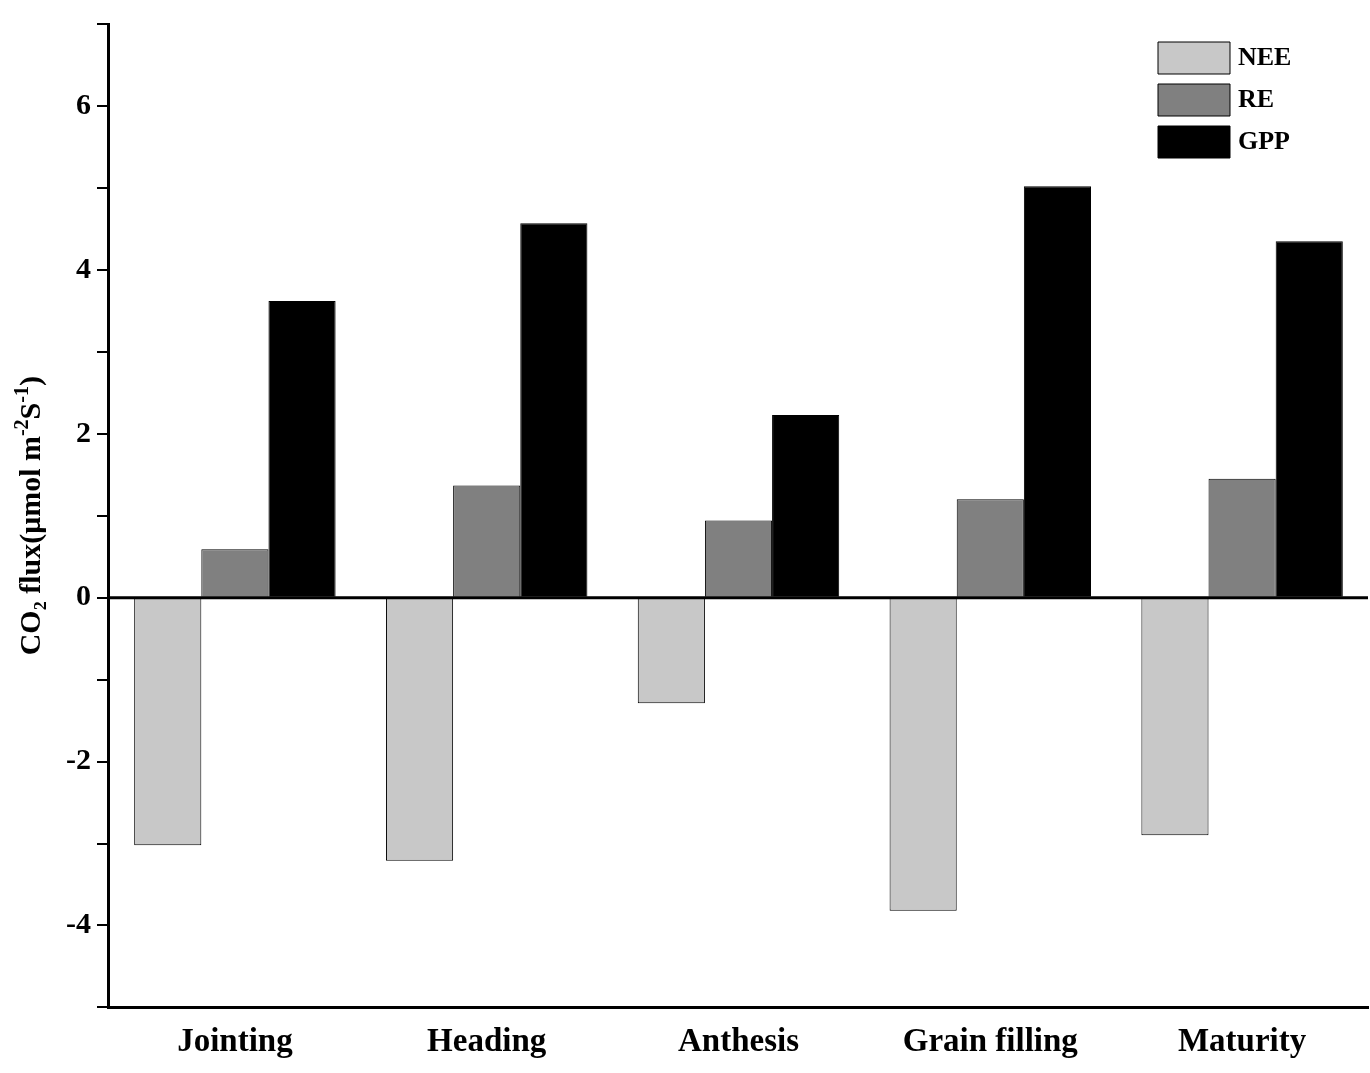 The width and height of the screenshot is (1370, 1073). I want to click on legend-label: NEE, so click(1265, 56).